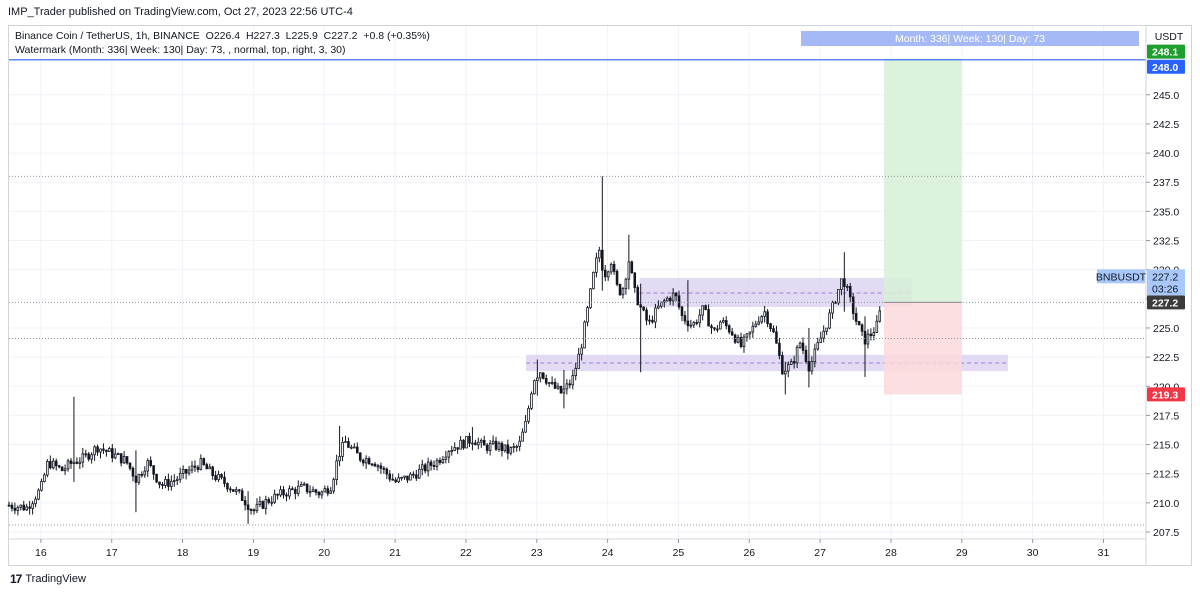  Describe the element at coordinates (1169, 37) in the screenshot. I see `currency-label: USDT` at that location.